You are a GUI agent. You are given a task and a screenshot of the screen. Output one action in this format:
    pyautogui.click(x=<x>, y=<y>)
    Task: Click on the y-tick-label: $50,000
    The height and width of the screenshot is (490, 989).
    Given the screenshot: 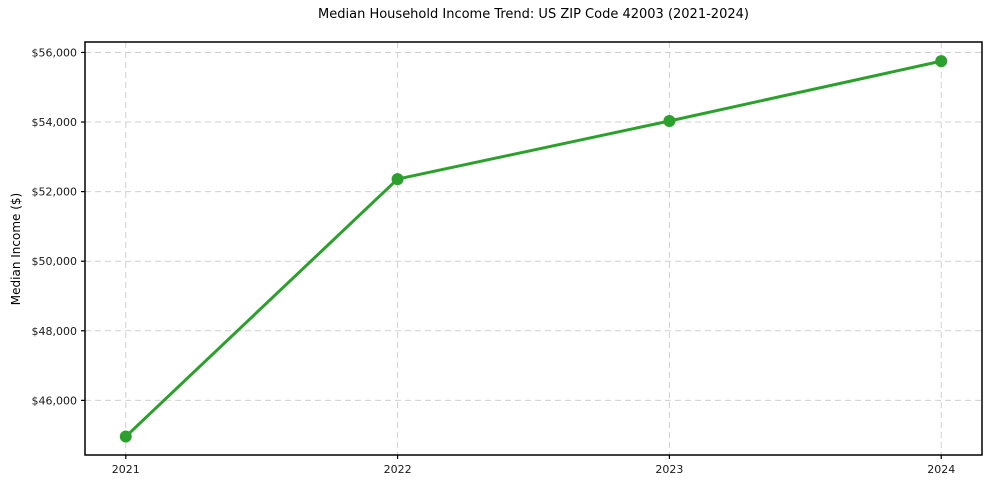 What is the action you would take?
    pyautogui.click(x=55, y=261)
    